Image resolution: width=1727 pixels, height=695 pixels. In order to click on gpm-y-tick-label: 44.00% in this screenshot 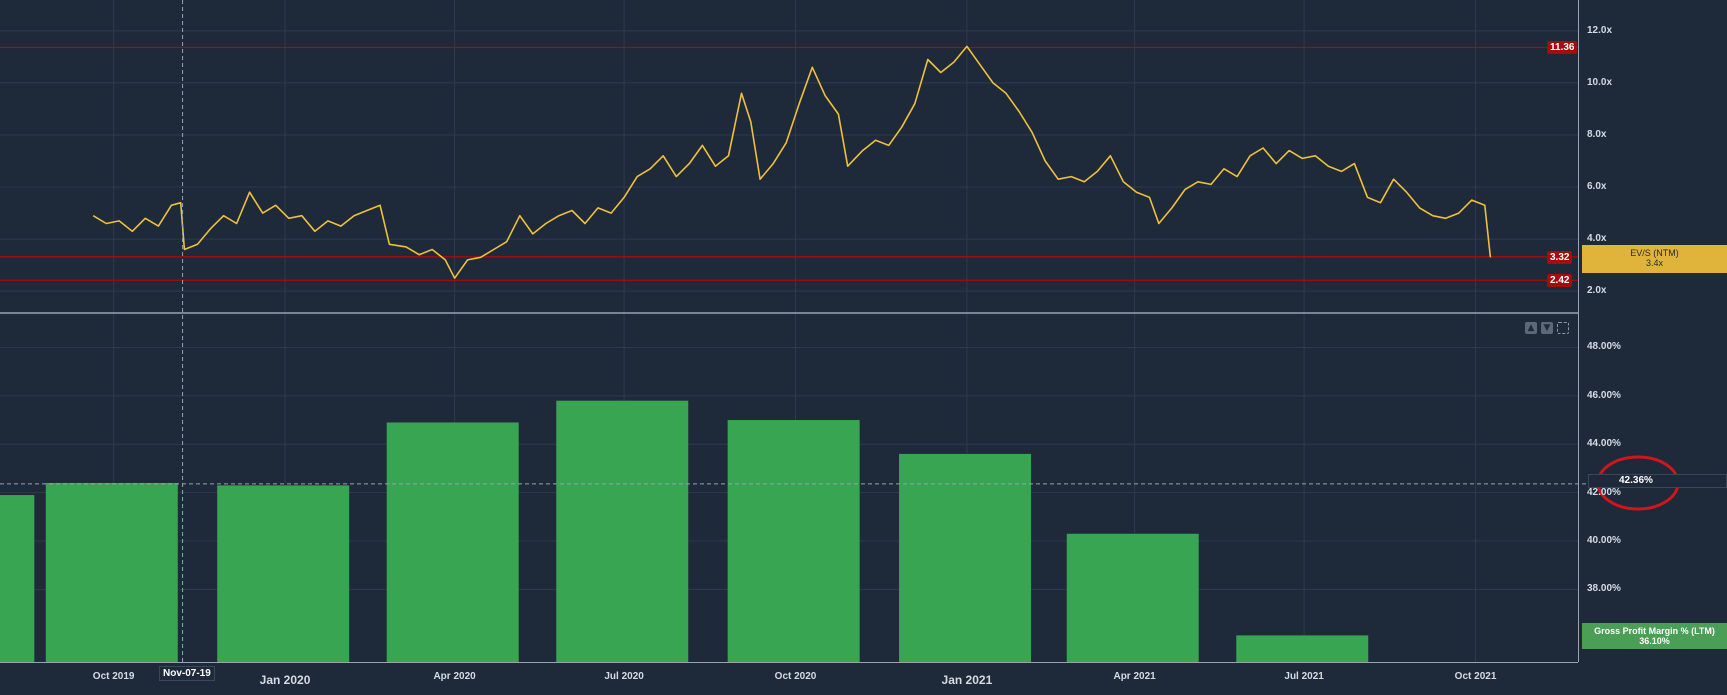, I will do `click(1604, 444)`.